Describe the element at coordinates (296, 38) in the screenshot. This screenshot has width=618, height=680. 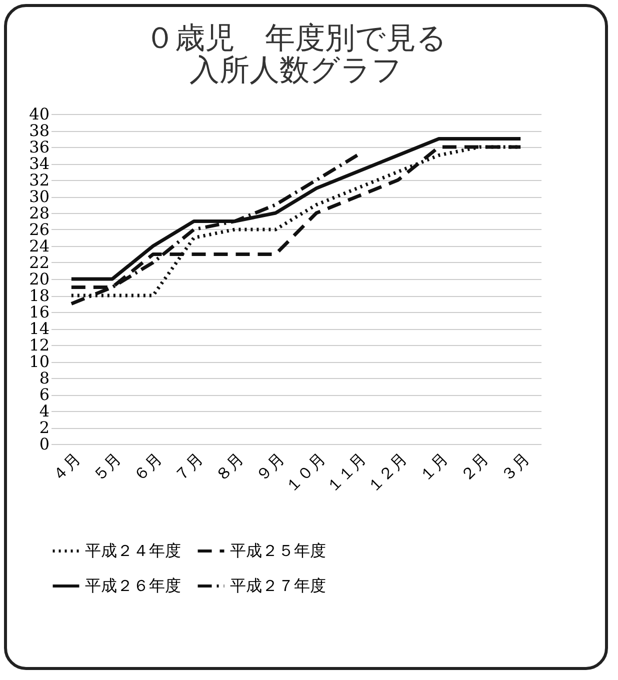
I see `chart-title: ０歳児 年度別で見る` at that location.